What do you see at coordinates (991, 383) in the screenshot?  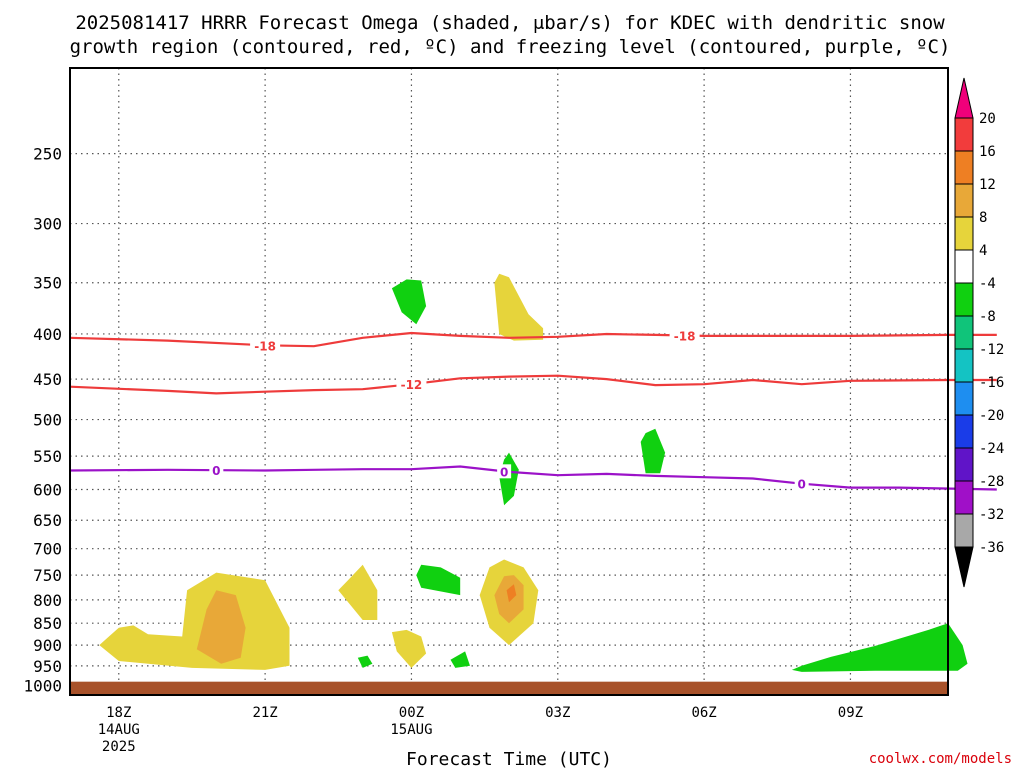 I see `colorbar-label: -16` at bounding box center [991, 383].